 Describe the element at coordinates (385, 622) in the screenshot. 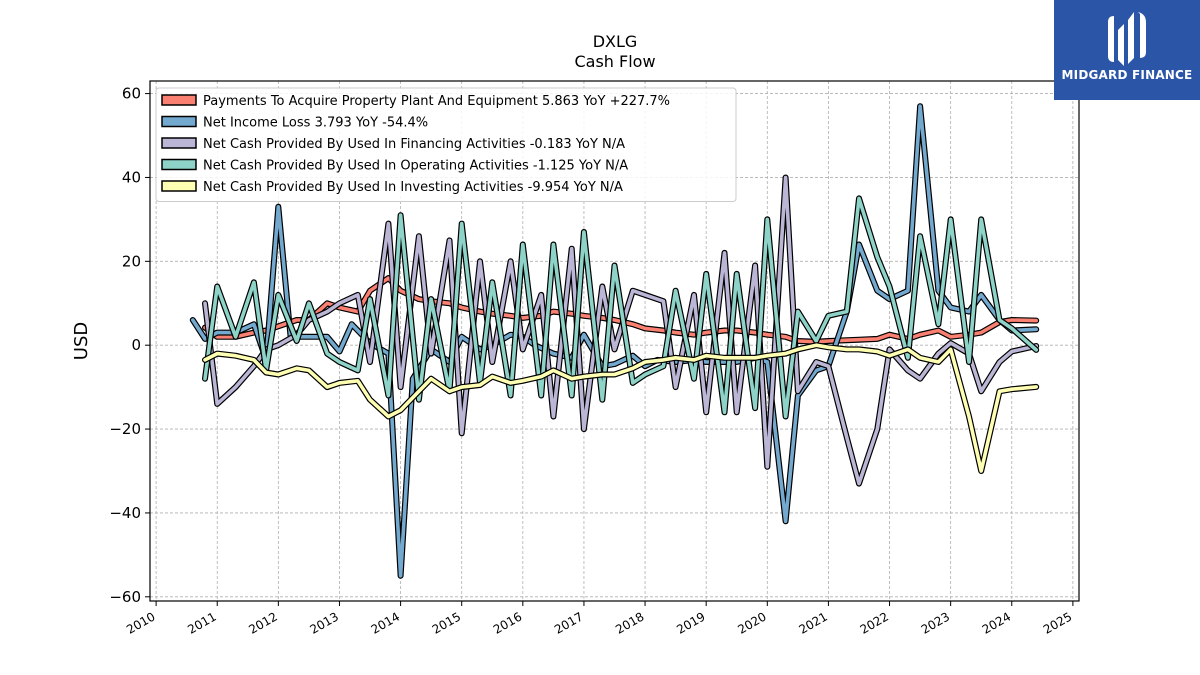

I see `x-tick-label: 2014` at that location.